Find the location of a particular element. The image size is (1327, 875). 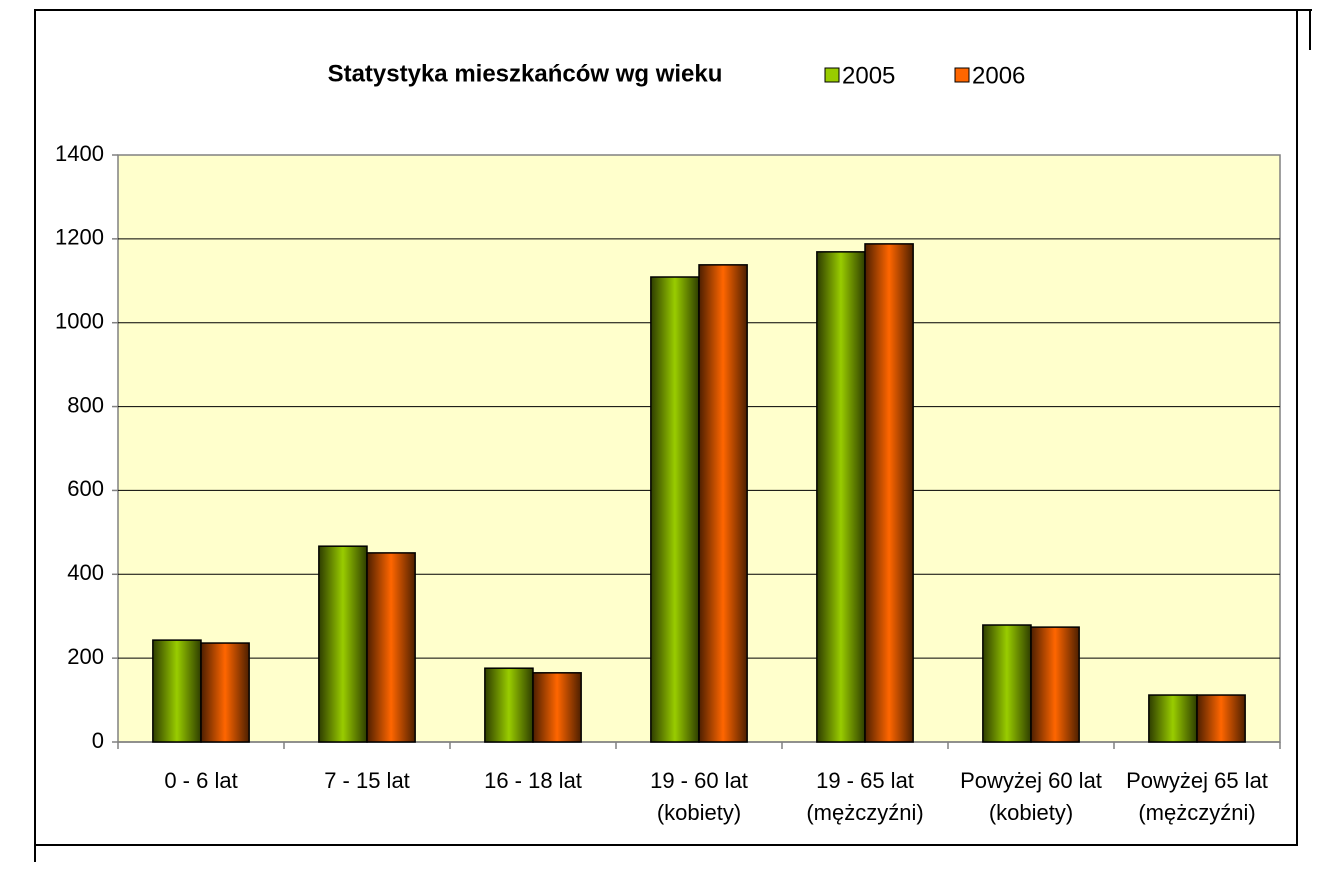

y-tick-label: 0 is located at coordinates (98, 740).